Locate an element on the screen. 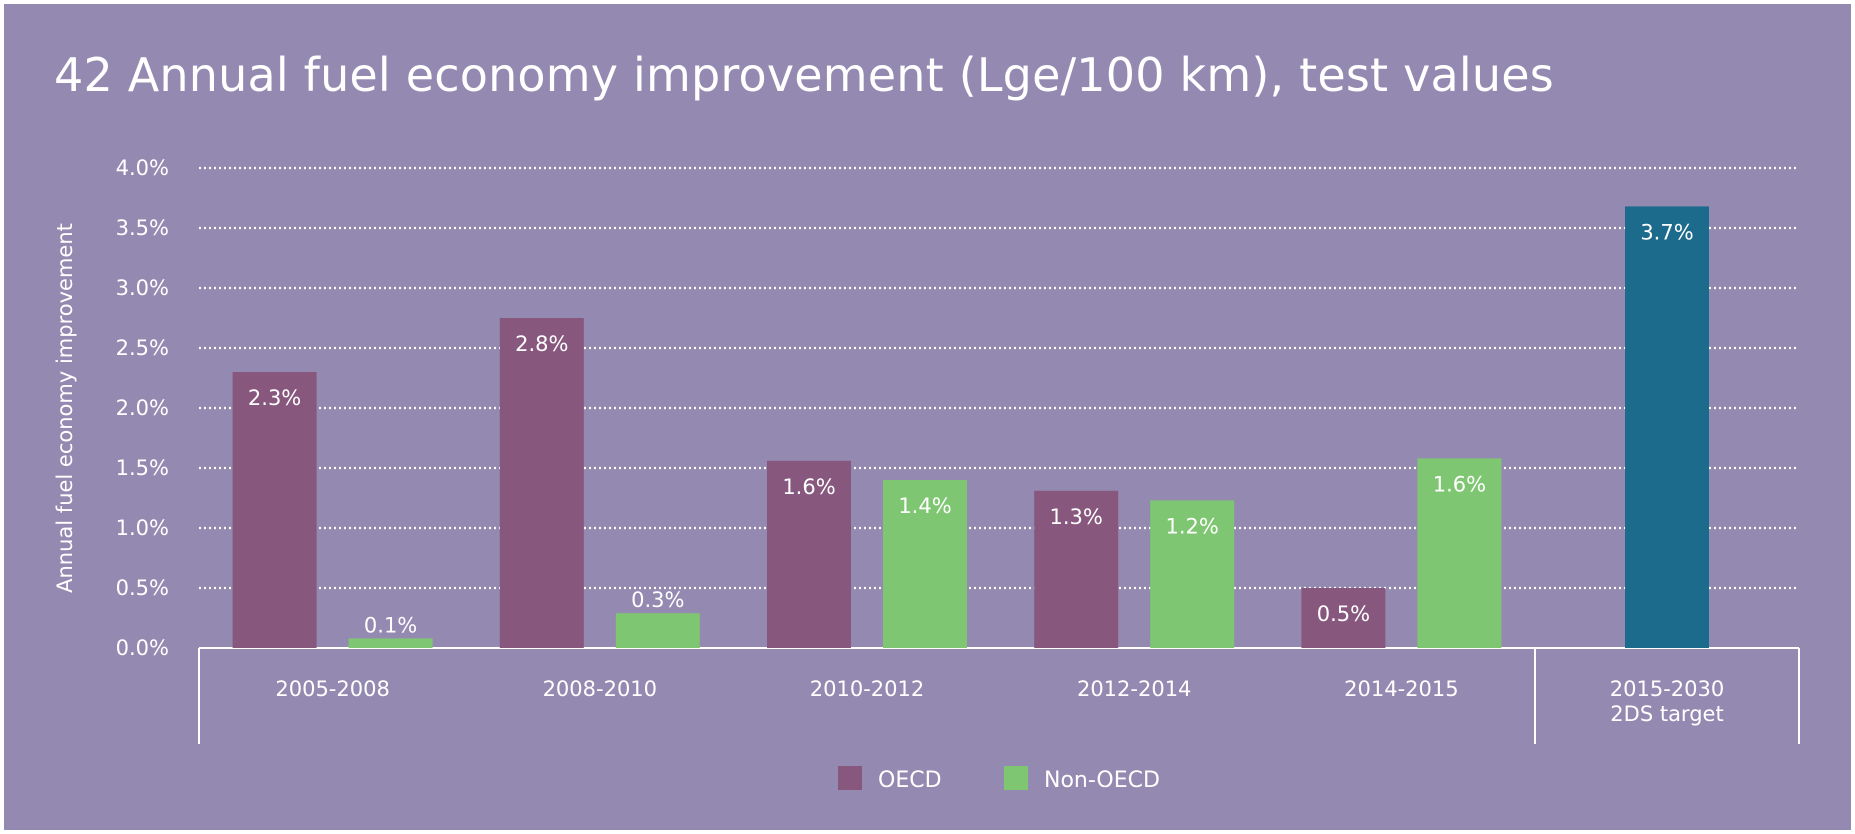 The image size is (1855, 834). y-tick-label: 2.0% is located at coordinates (142, 408).